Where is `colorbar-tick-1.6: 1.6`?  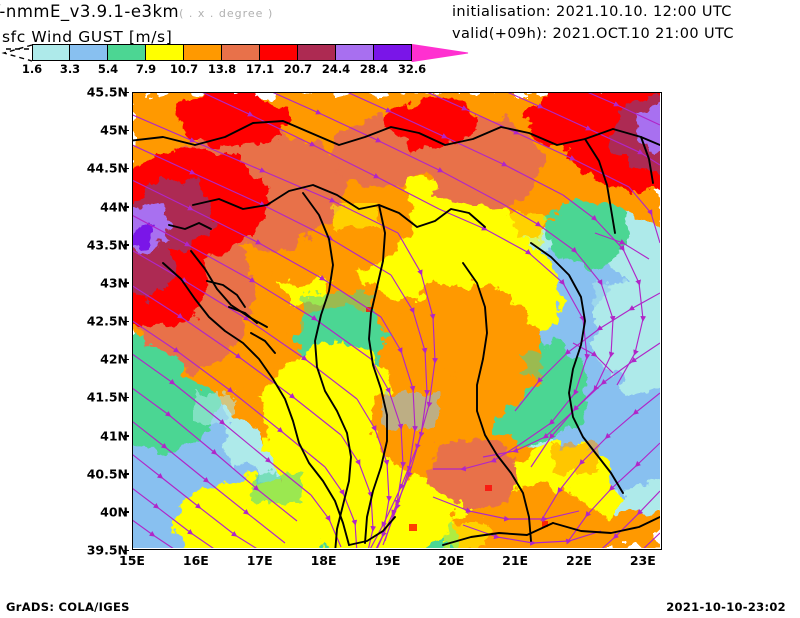
colorbar-tick-1.6: 1.6 is located at coordinates (32, 69).